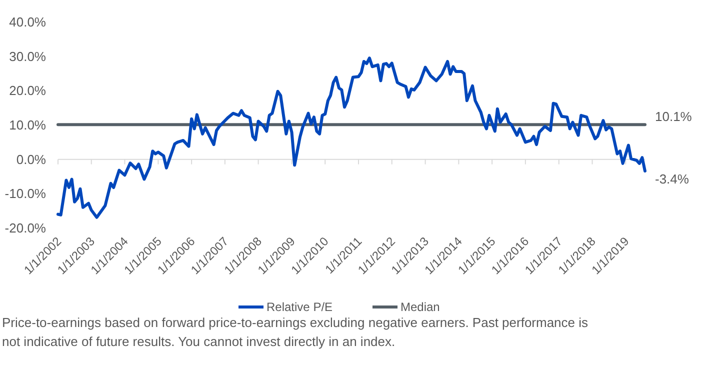 The image size is (703, 375). What do you see at coordinates (420, 307) in the screenshot?
I see `legend-label: Median` at bounding box center [420, 307].